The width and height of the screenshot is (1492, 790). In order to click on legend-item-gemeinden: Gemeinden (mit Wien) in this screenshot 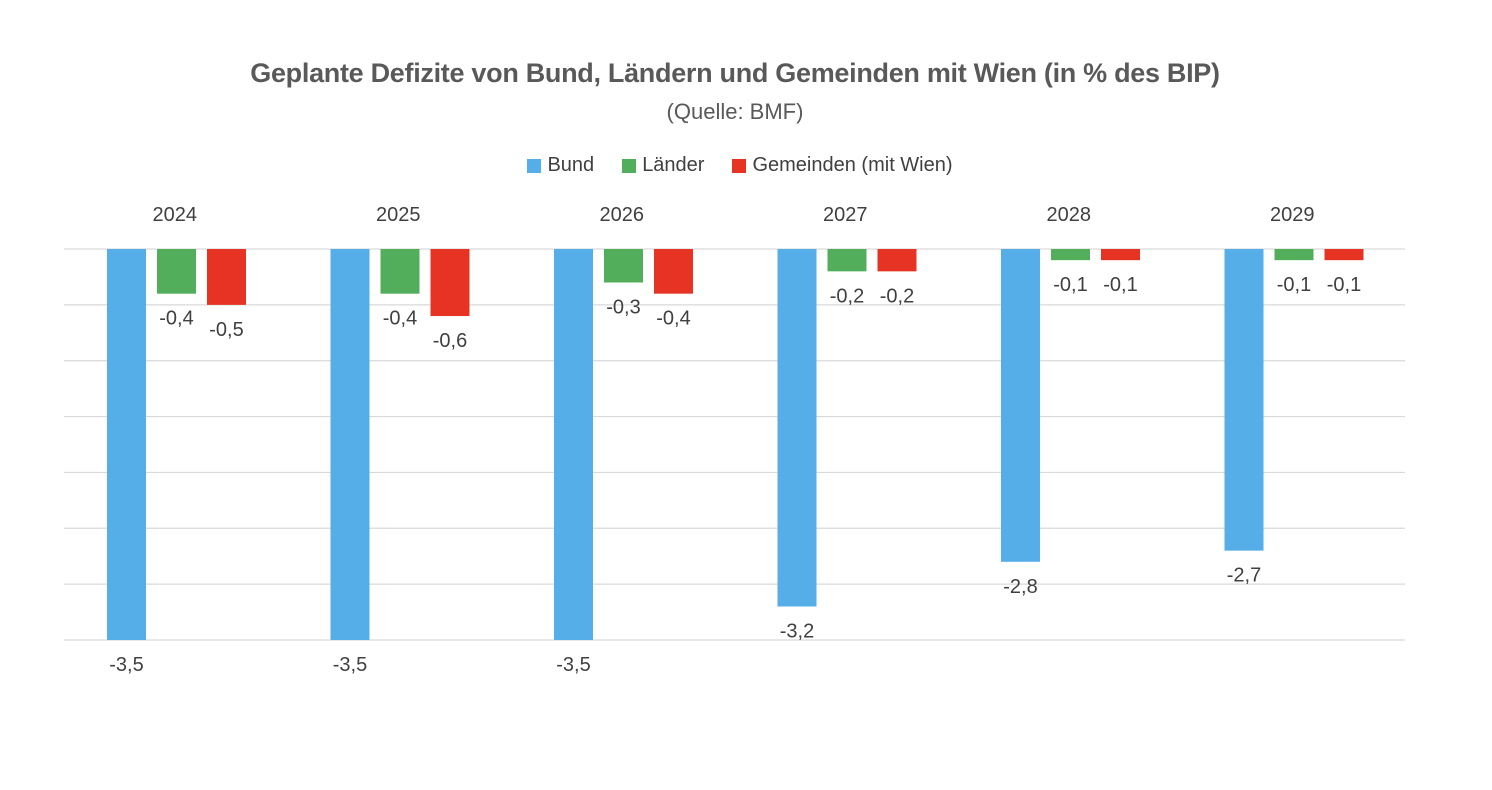, I will do `click(842, 165)`.